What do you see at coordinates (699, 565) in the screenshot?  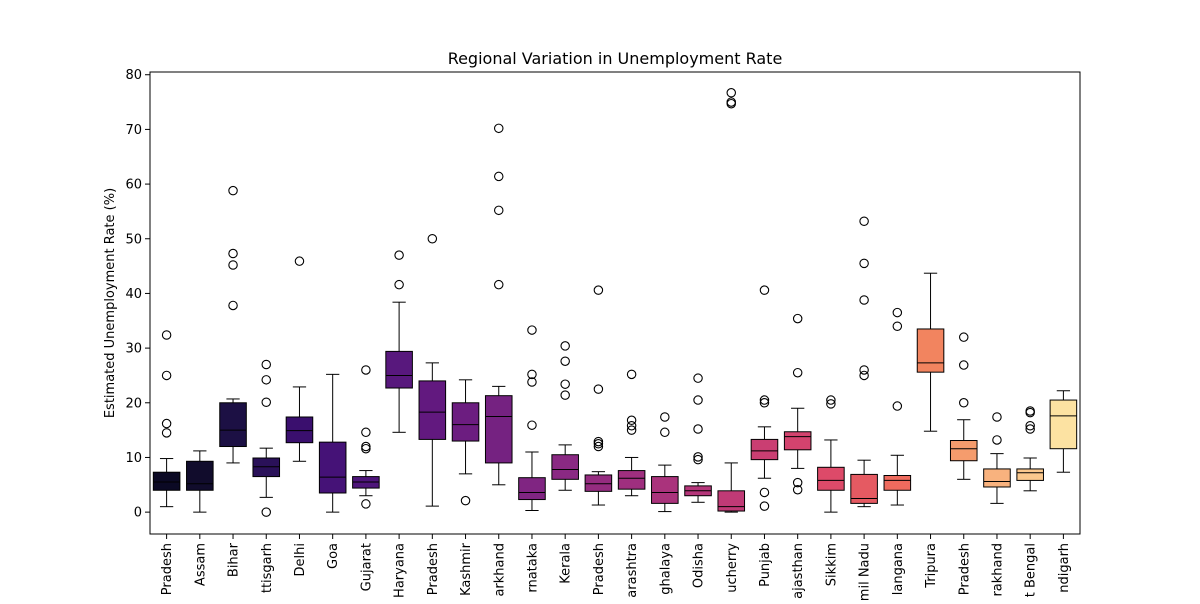 I see `x-tick-label: Odisha` at bounding box center [699, 565].